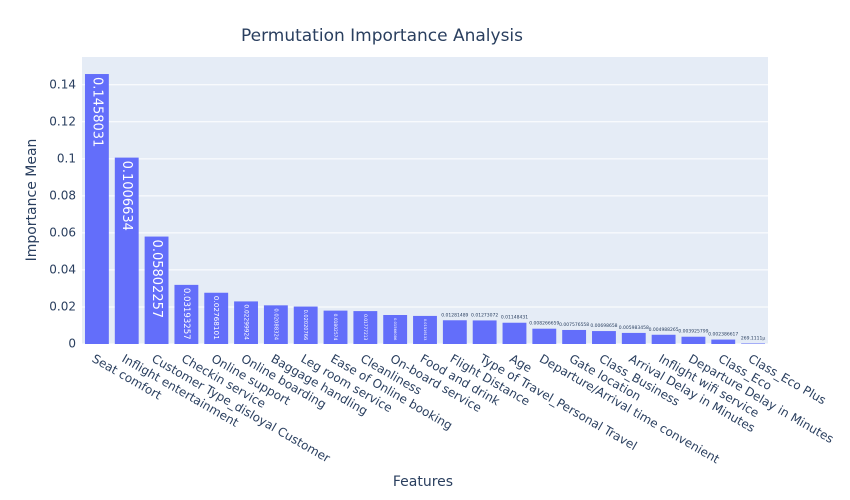 The image size is (850, 500). I want to click on y-tick-label: 0, so click(72, 344).